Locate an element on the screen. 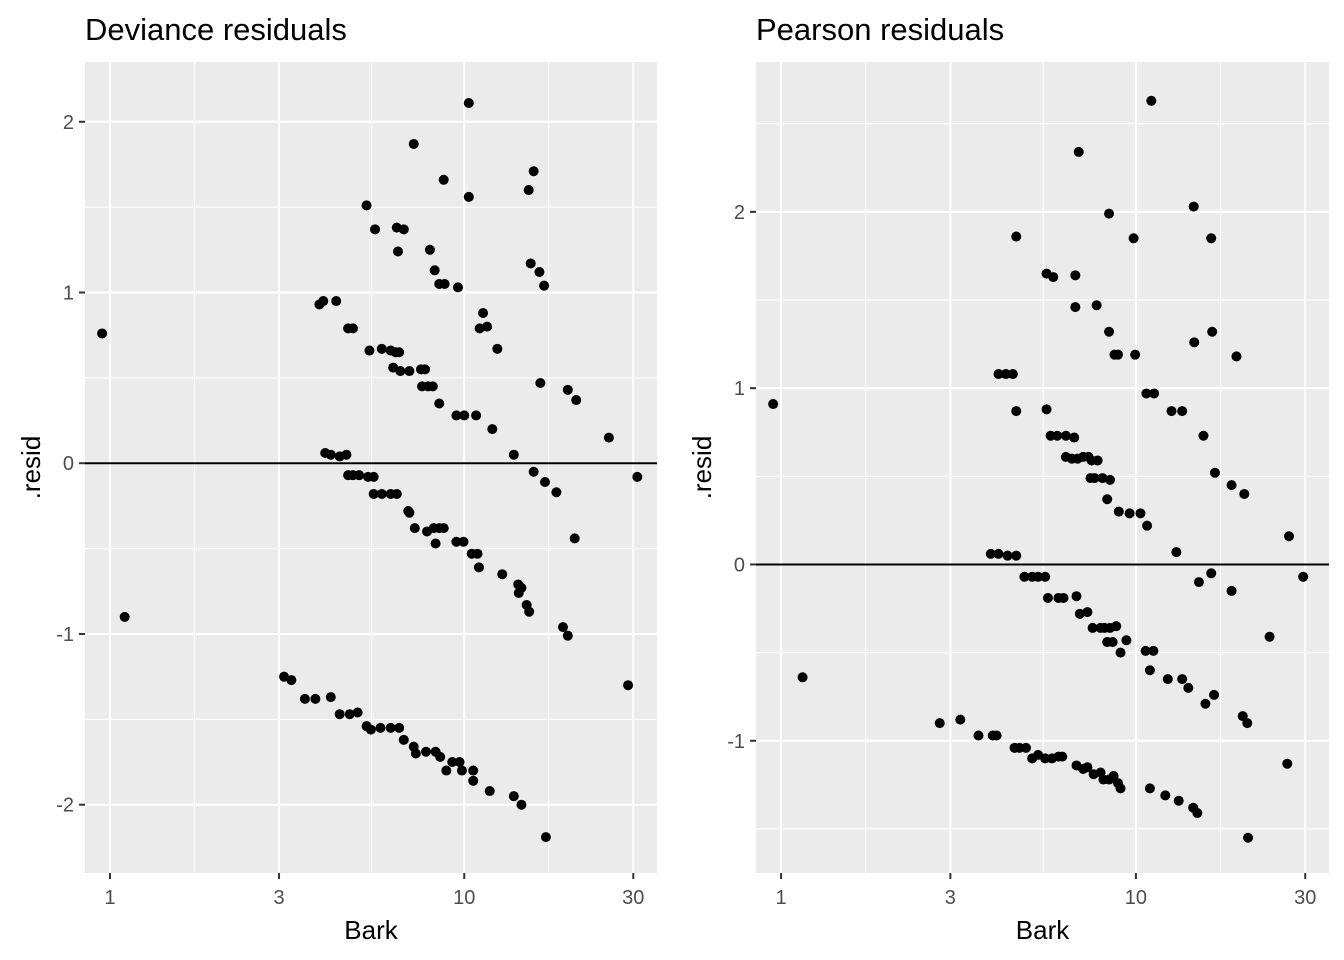 Image resolution: width=1344 pixels, height=960 pixels. deviance-y-tick-label: -1 is located at coordinates (65, 635).